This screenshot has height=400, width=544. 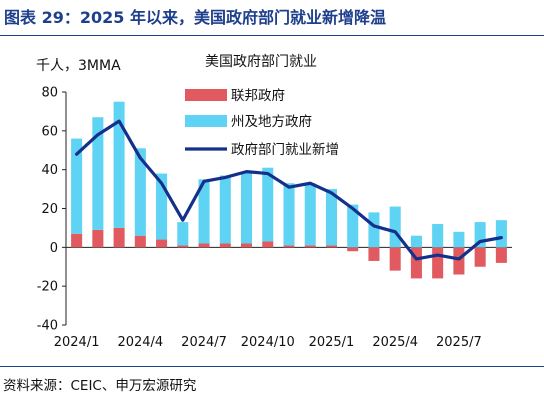 What do you see at coordinates (332, 342) in the screenshot?
I see `x-tick-label: 2025/1` at bounding box center [332, 342].